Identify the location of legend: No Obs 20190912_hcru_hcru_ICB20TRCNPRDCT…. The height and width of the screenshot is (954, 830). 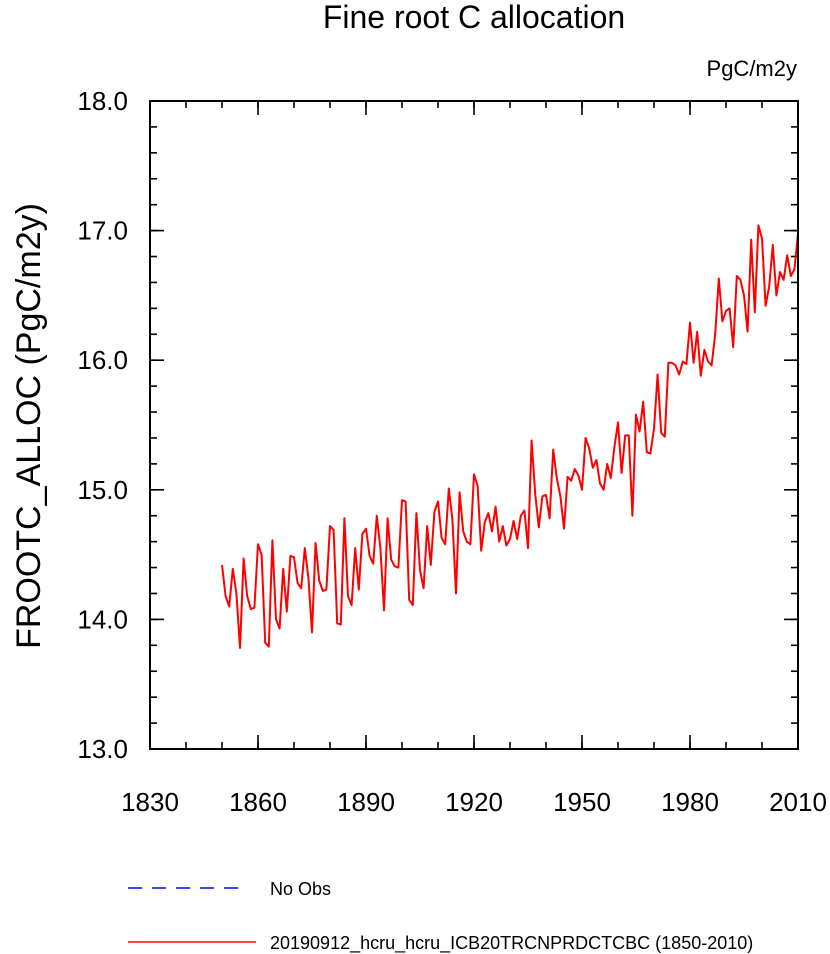
(440, 916).